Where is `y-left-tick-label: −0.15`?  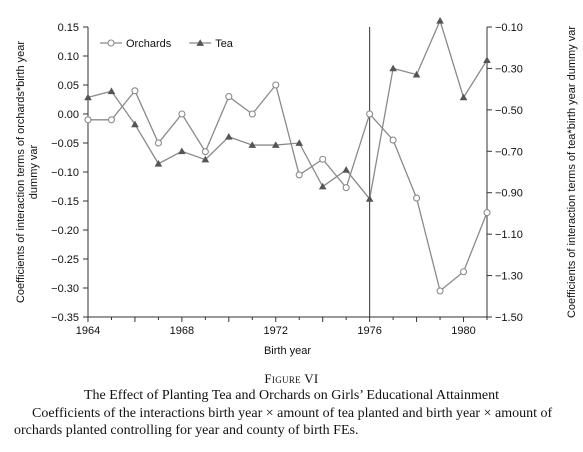 y-left-tick-label: −0.15 is located at coordinates (65, 202).